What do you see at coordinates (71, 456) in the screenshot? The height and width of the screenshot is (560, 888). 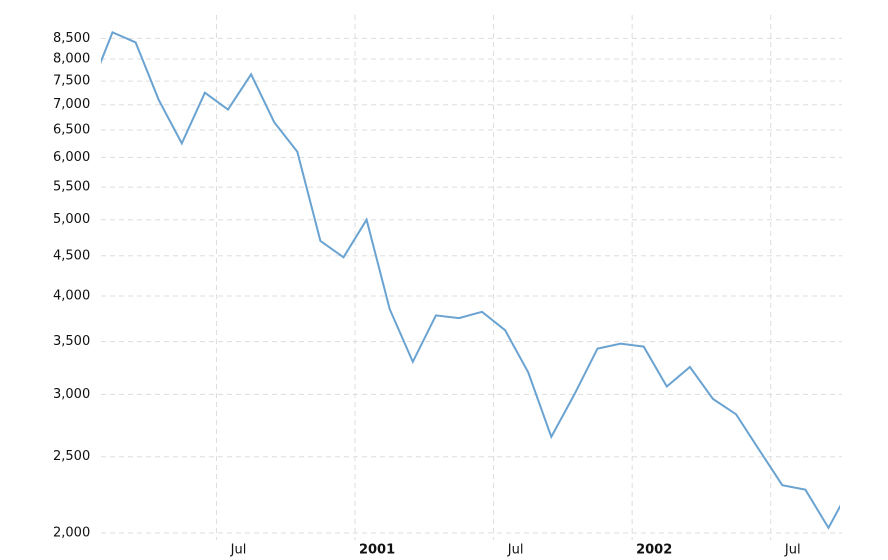 I see `y-tick-label: 2,500` at bounding box center [71, 456].